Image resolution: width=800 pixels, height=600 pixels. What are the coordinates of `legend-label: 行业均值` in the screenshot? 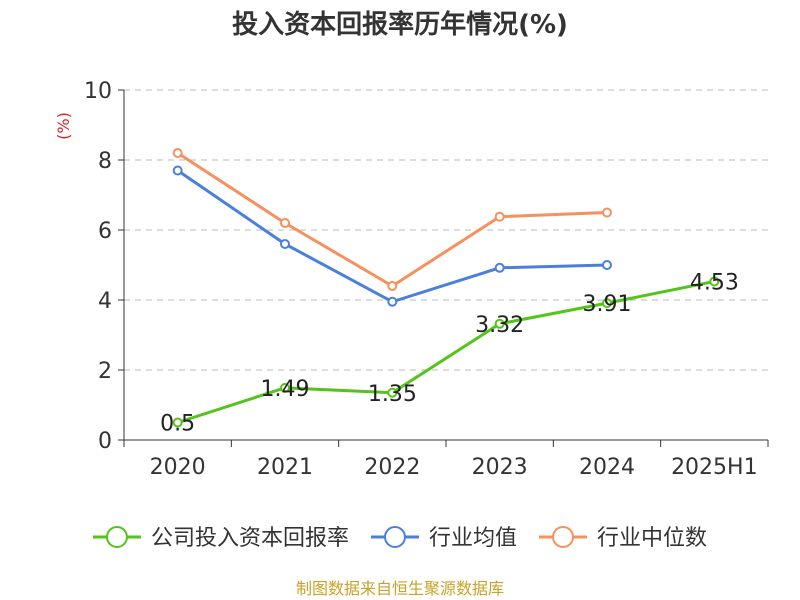 It's located at (473, 538).